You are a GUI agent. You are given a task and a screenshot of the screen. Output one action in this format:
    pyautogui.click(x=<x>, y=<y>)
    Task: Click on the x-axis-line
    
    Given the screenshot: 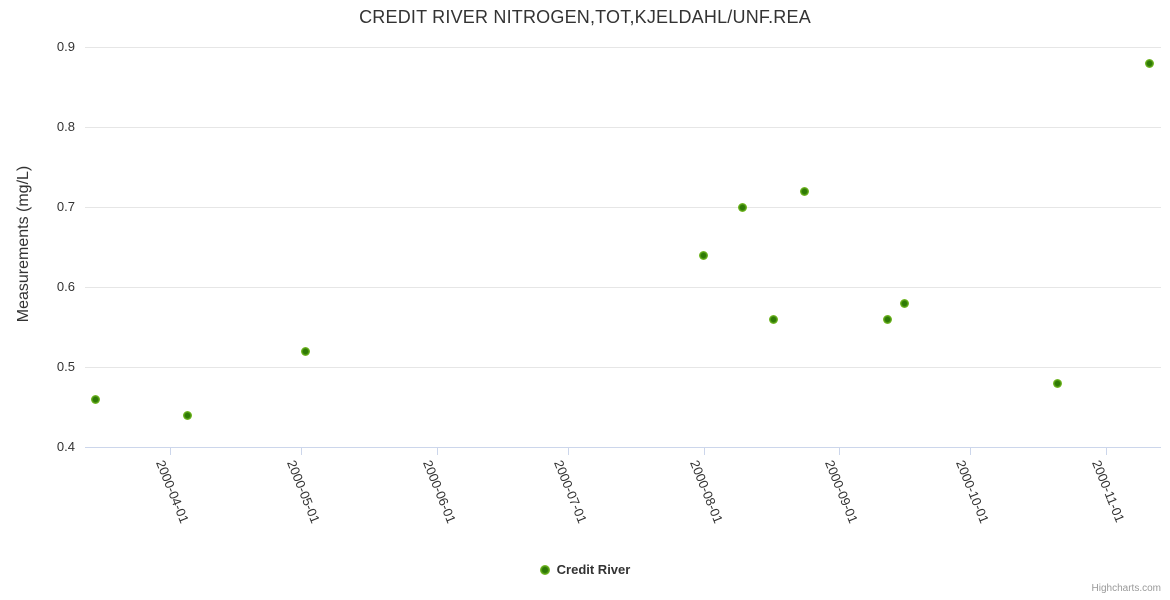 What is the action you would take?
    pyautogui.click(x=623, y=447)
    